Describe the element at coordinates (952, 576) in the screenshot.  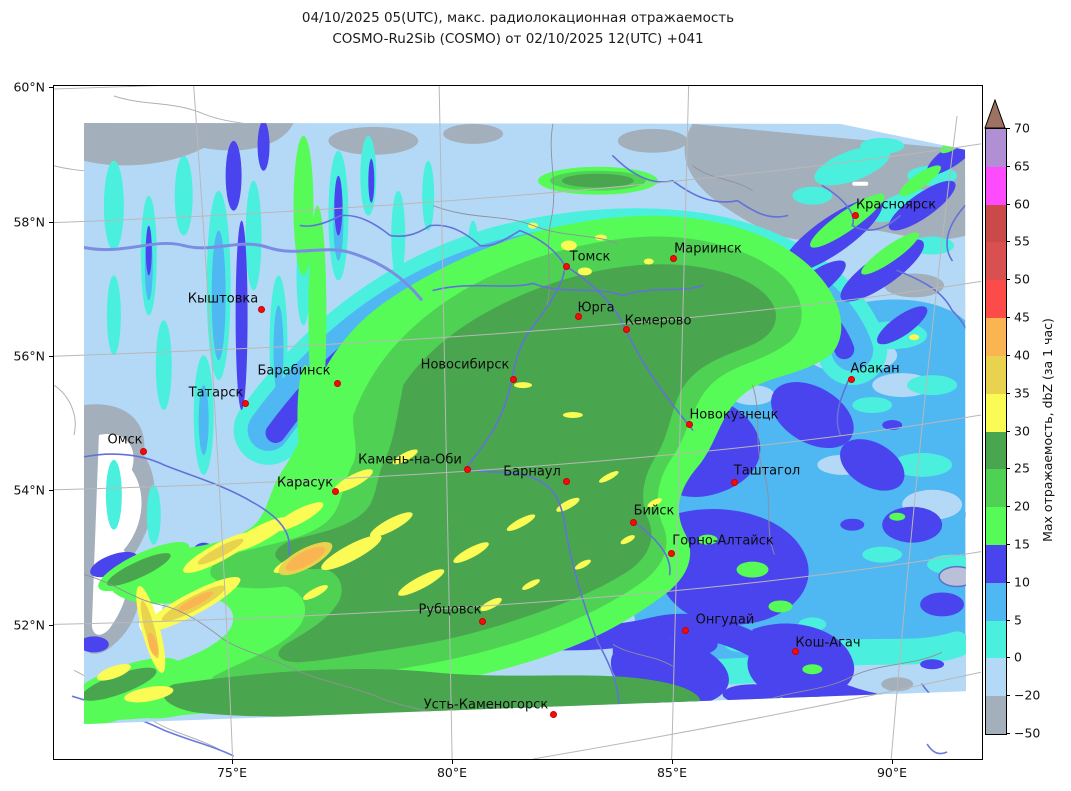
I see `lake` at that location.